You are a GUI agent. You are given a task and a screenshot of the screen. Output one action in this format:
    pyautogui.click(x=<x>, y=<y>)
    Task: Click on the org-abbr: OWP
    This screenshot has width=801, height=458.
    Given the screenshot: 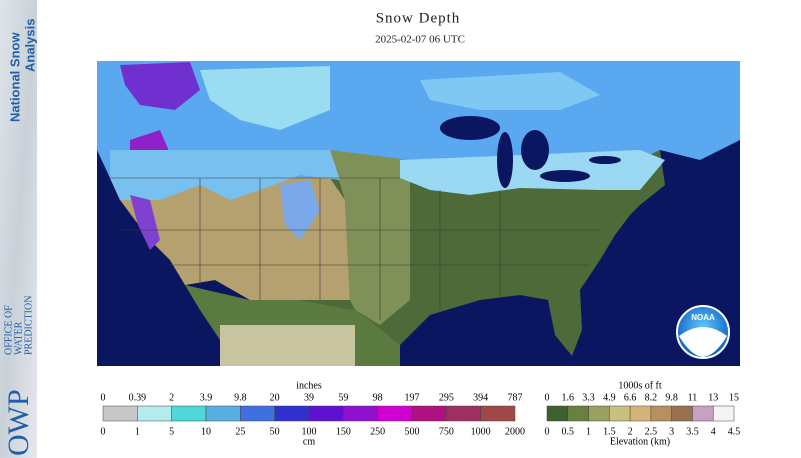 What is the action you would take?
    pyautogui.click(x=18, y=422)
    